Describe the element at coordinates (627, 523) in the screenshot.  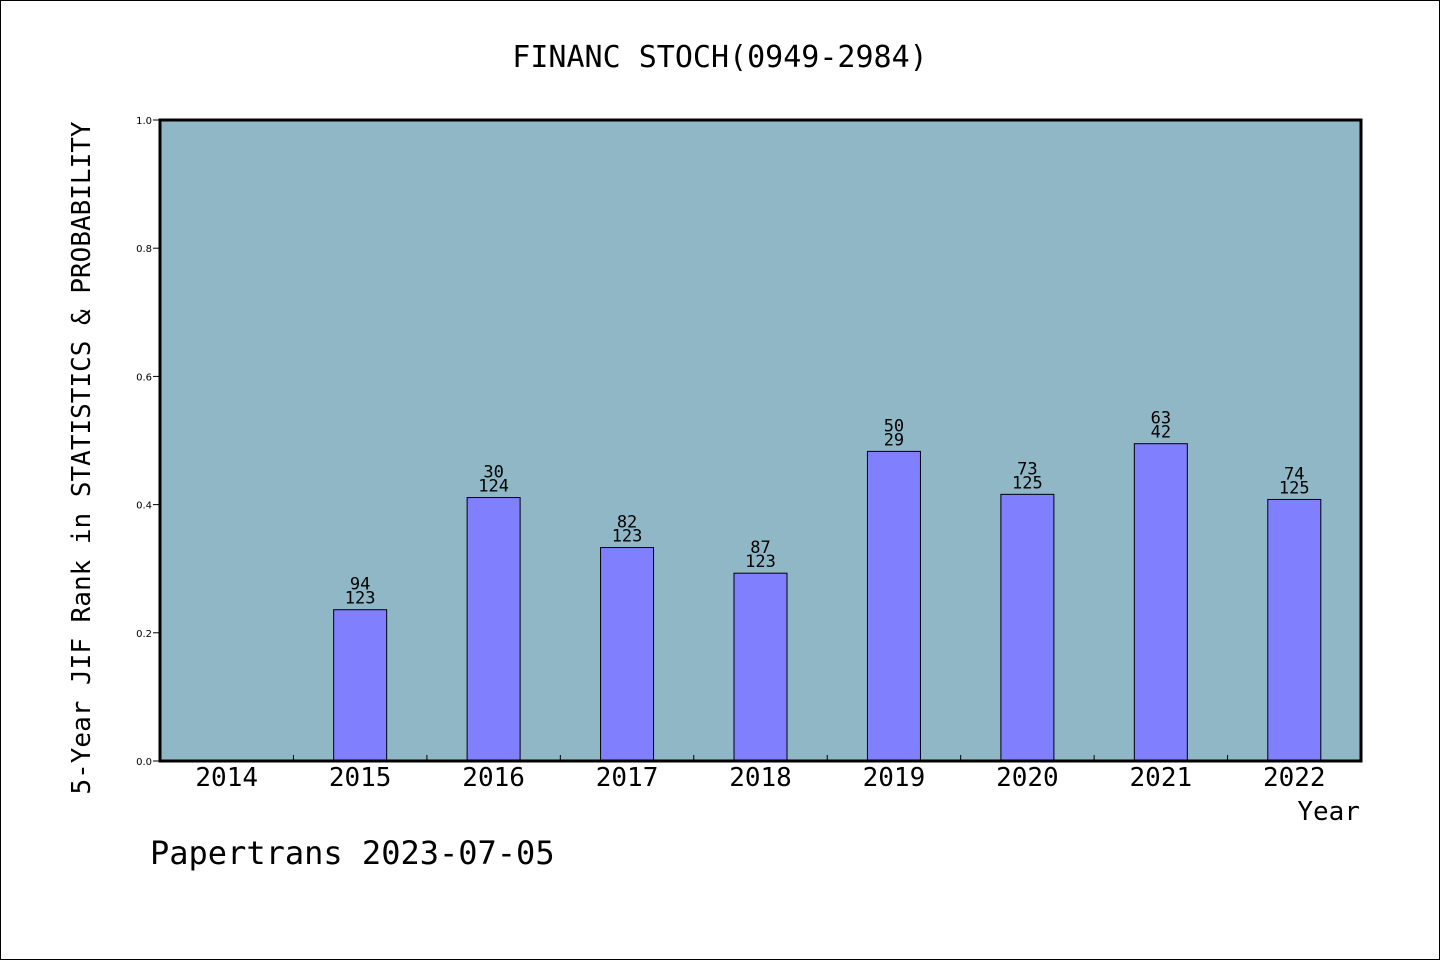
I see `bar-rank-label: 82` at that location.